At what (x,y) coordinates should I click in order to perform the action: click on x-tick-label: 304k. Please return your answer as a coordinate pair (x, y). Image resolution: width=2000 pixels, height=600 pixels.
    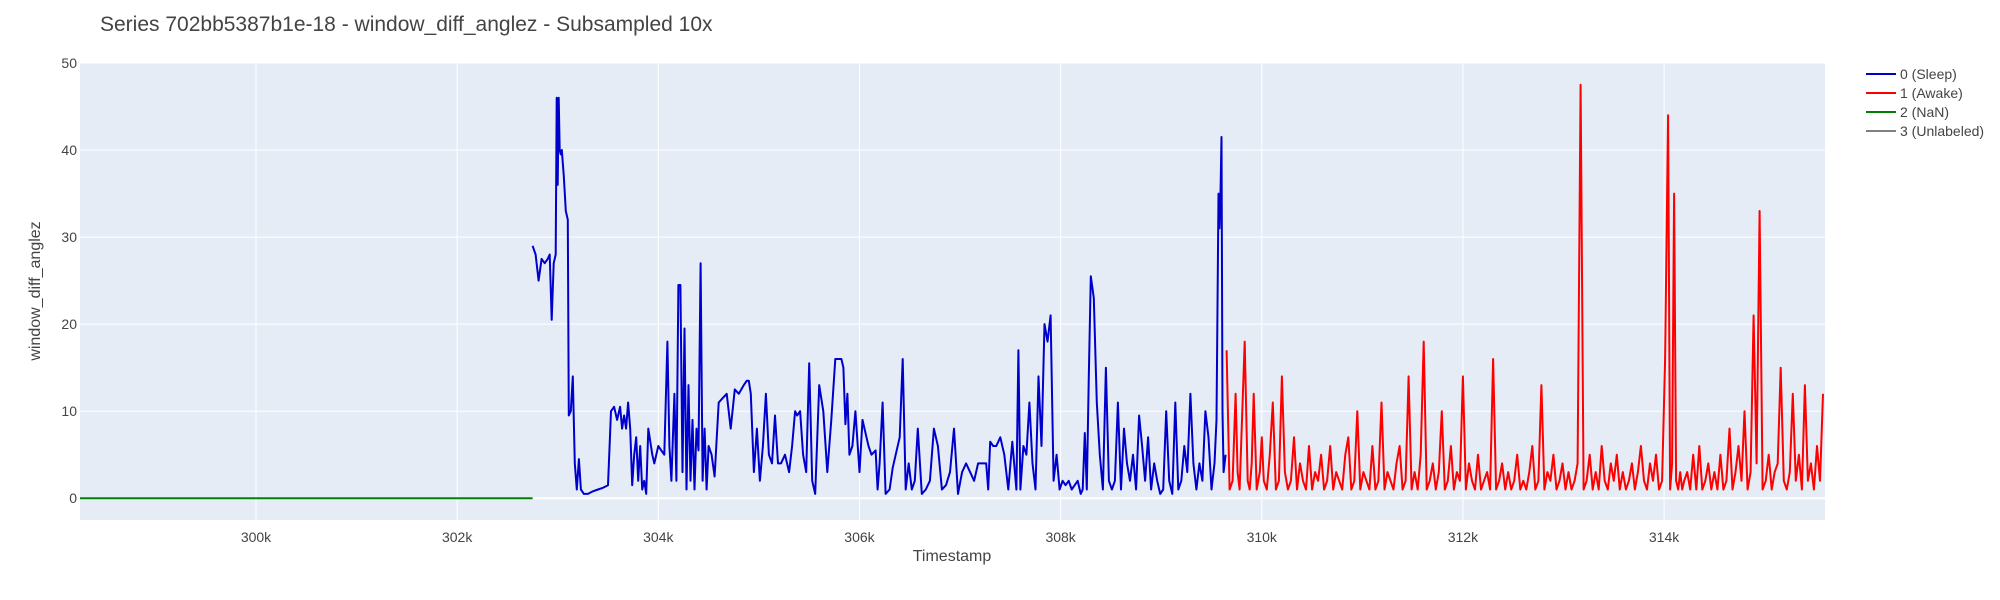
    Looking at the image, I should click on (658, 537).